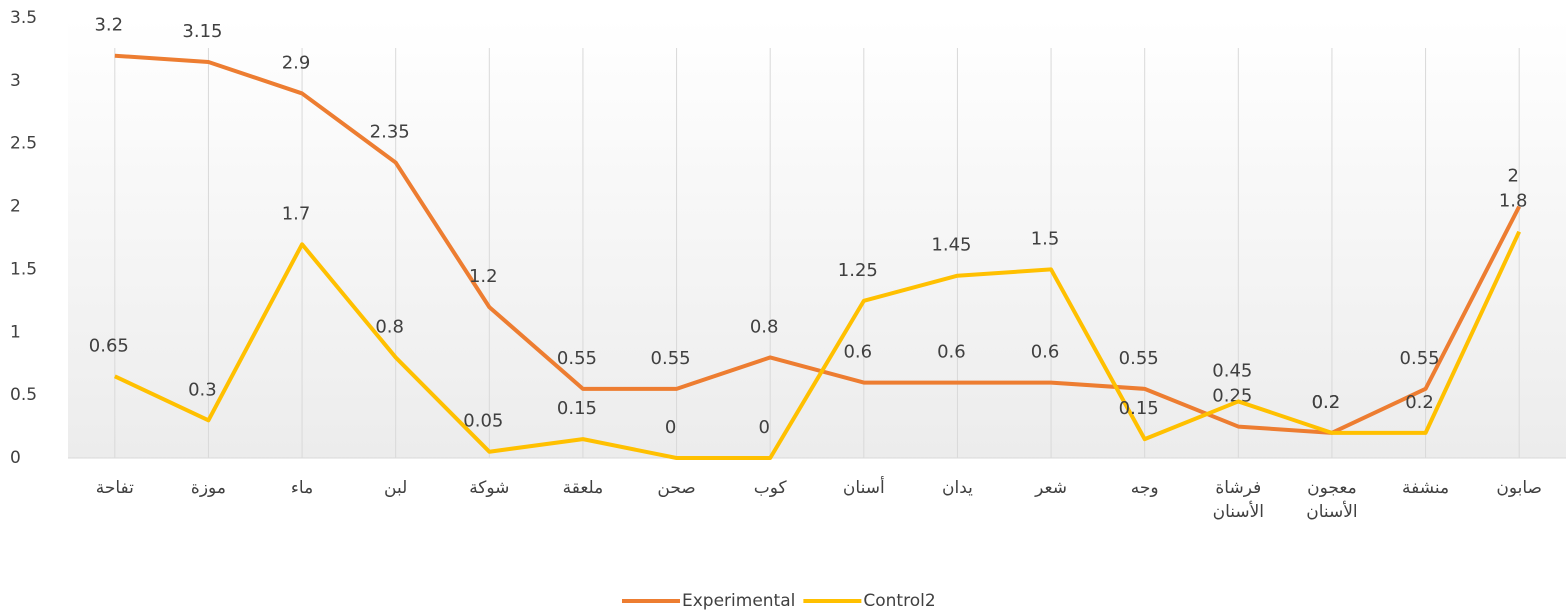  Describe the element at coordinates (489, 488) in the screenshot. I see `x-tick-label: شوكة` at that location.